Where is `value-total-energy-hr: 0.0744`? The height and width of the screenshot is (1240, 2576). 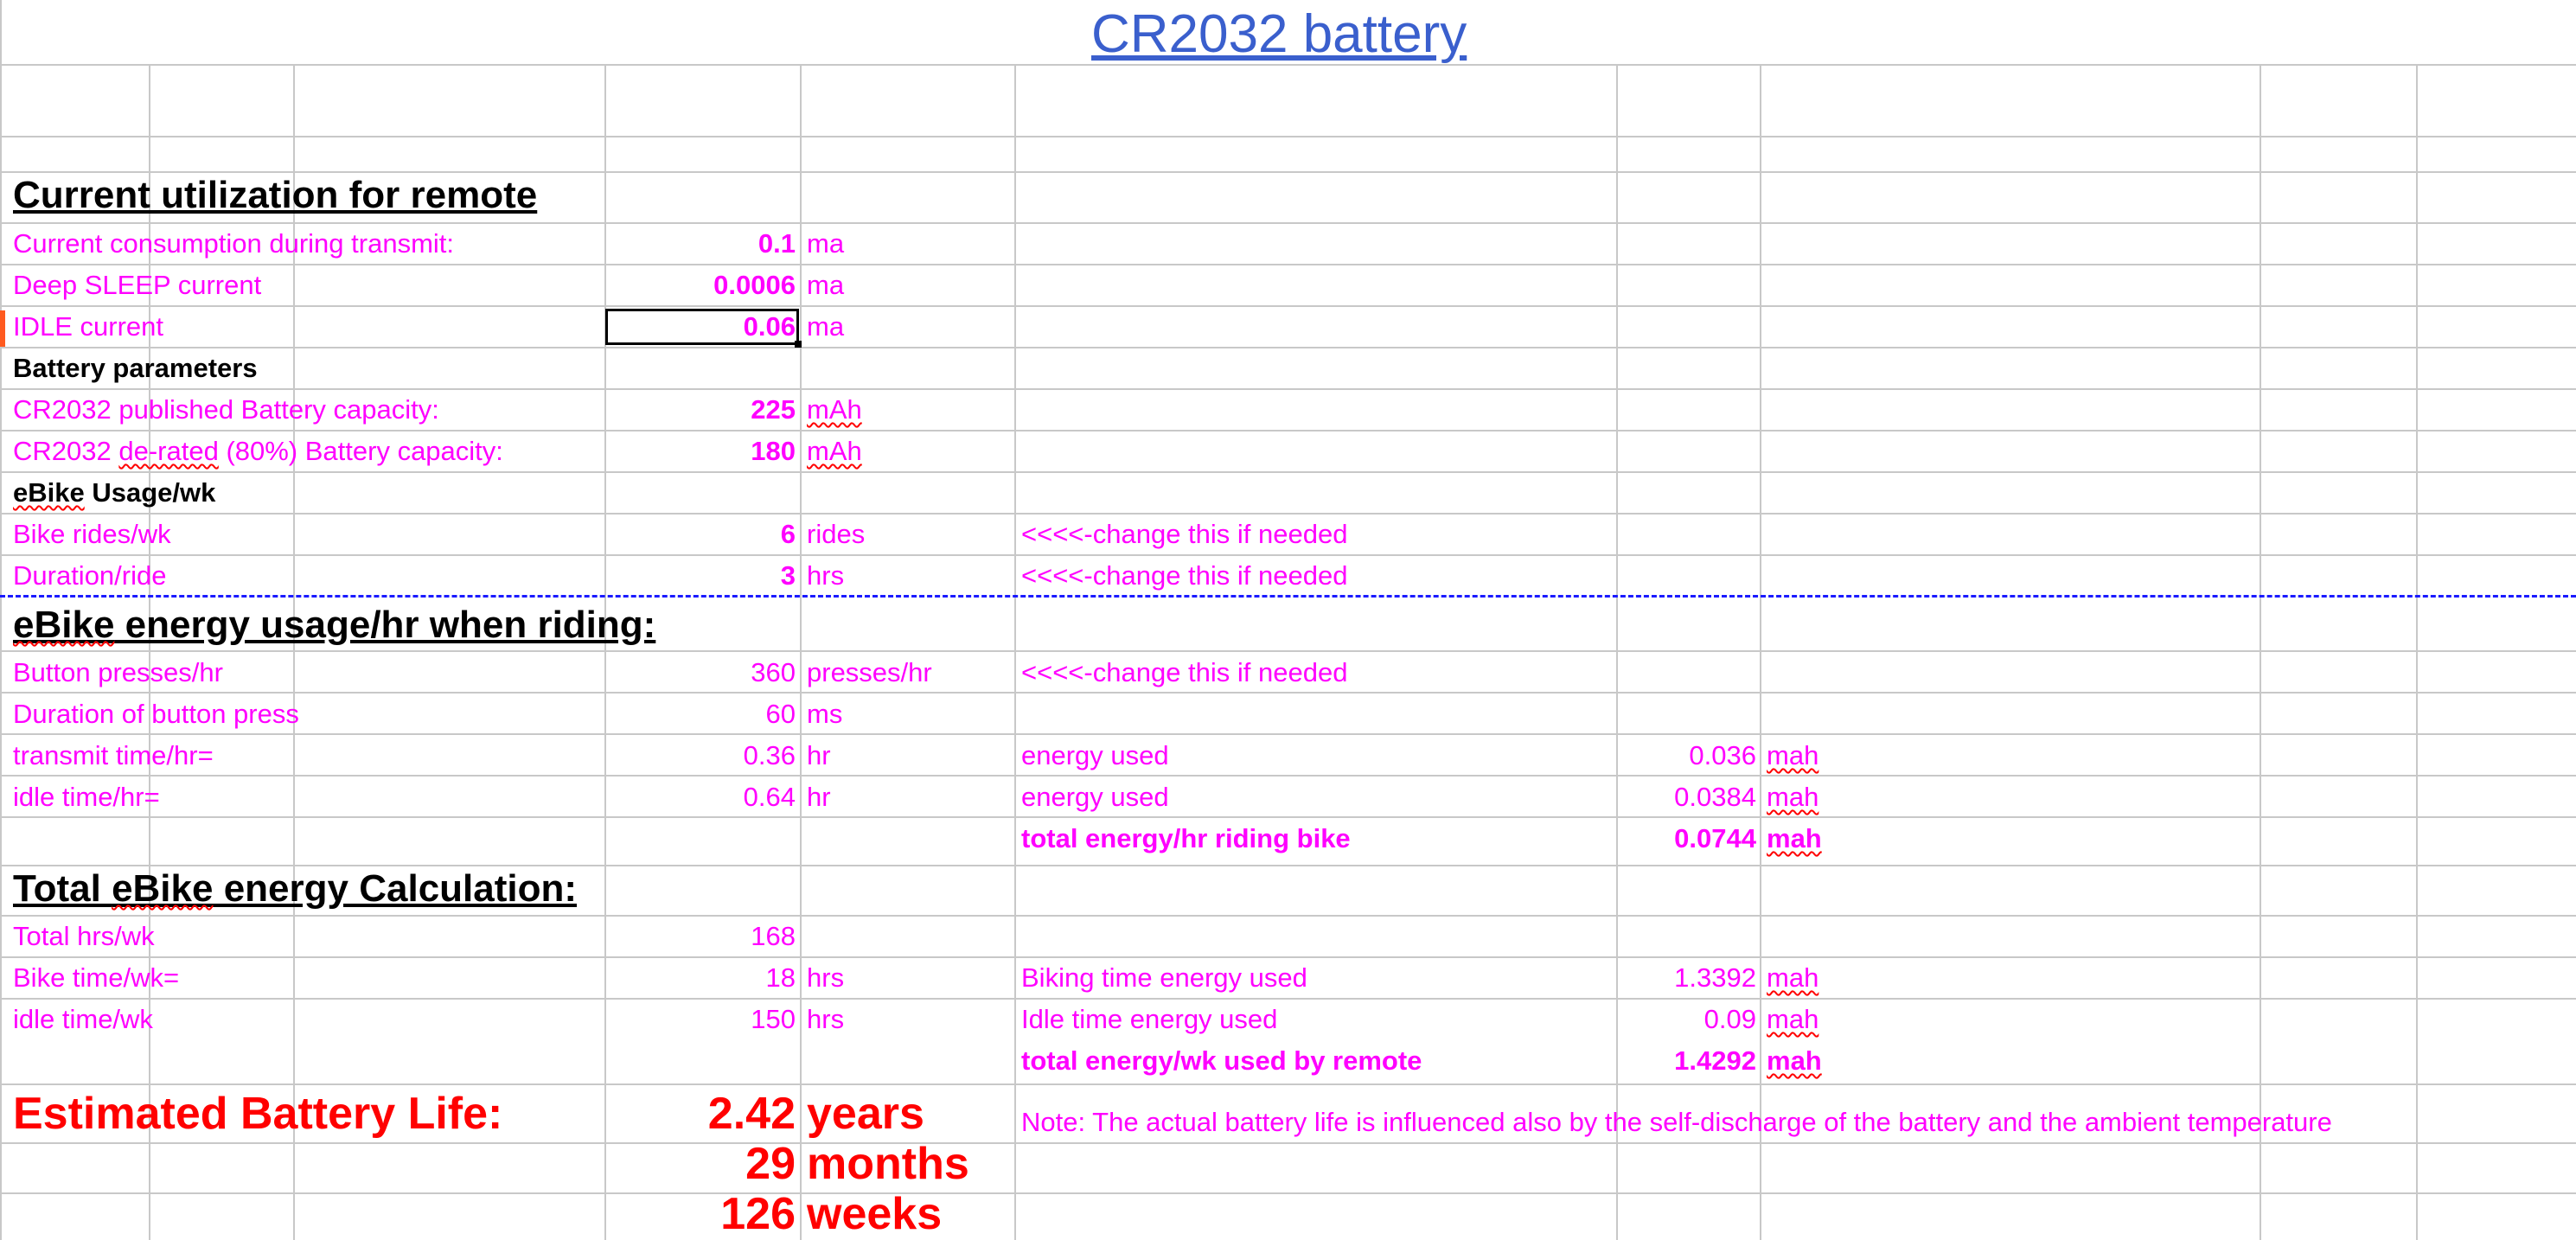 value-total-energy-hr: 0.0744 is located at coordinates (1715, 838).